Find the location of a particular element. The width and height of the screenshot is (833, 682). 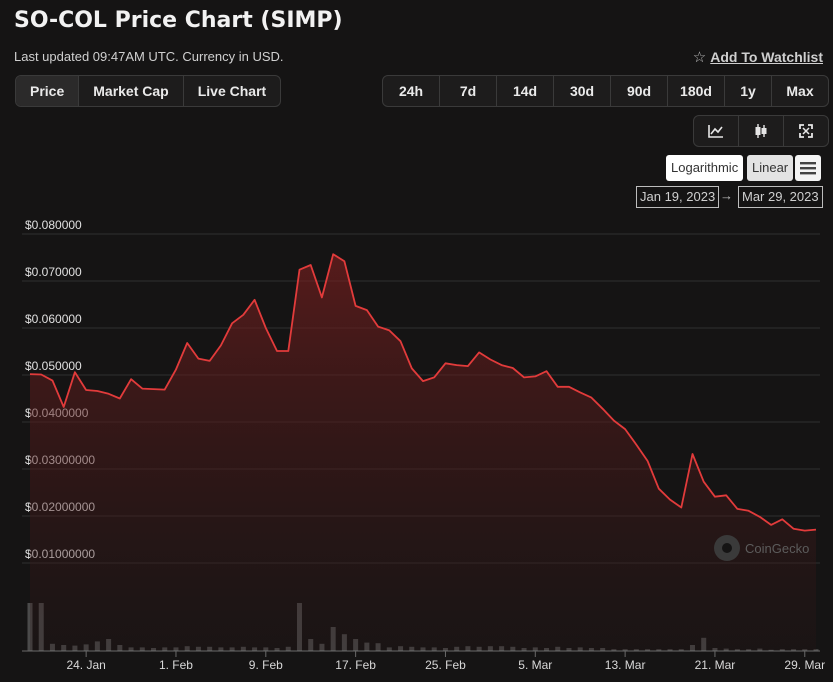

y-tick-label: $0.070000 is located at coordinates (53, 272).